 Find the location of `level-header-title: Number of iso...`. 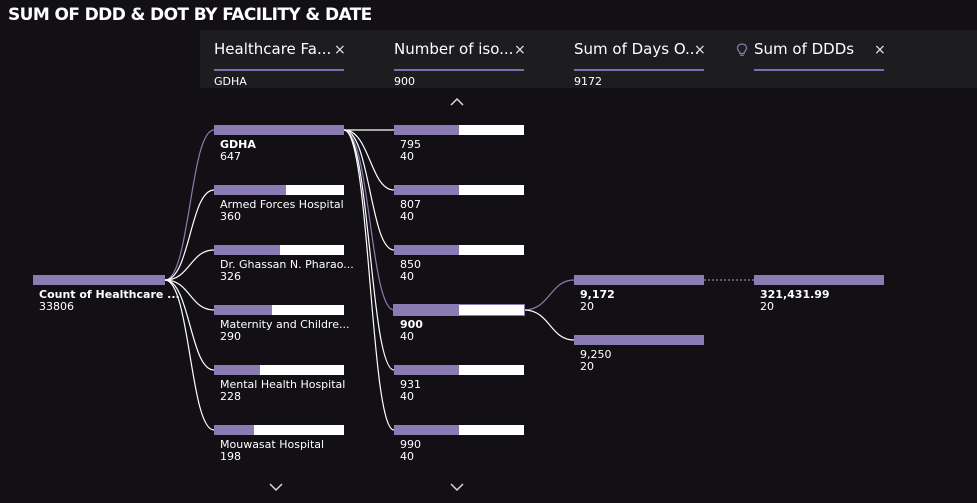

level-header-title: Number of iso... is located at coordinates (454, 49).